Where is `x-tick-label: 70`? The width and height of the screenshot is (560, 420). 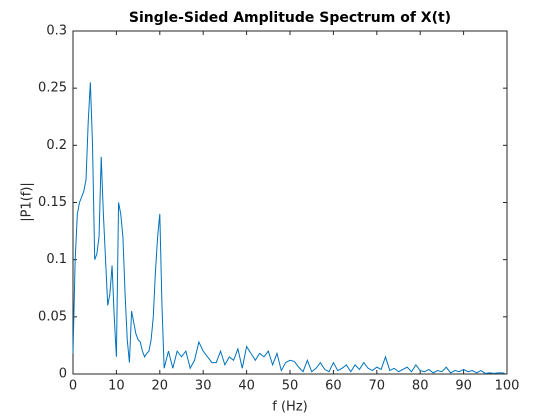
x-tick-label: 70 is located at coordinates (377, 386).